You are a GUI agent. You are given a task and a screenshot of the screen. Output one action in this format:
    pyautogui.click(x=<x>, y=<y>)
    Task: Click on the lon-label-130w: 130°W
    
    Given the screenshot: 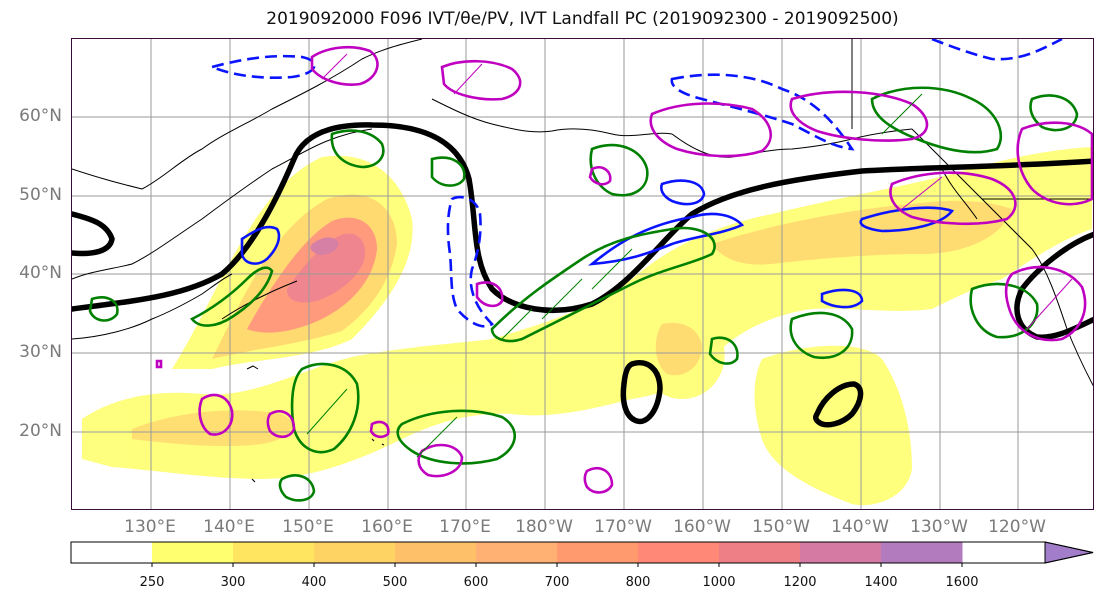 What is the action you would take?
    pyautogui.click(x=939, y=527)
    